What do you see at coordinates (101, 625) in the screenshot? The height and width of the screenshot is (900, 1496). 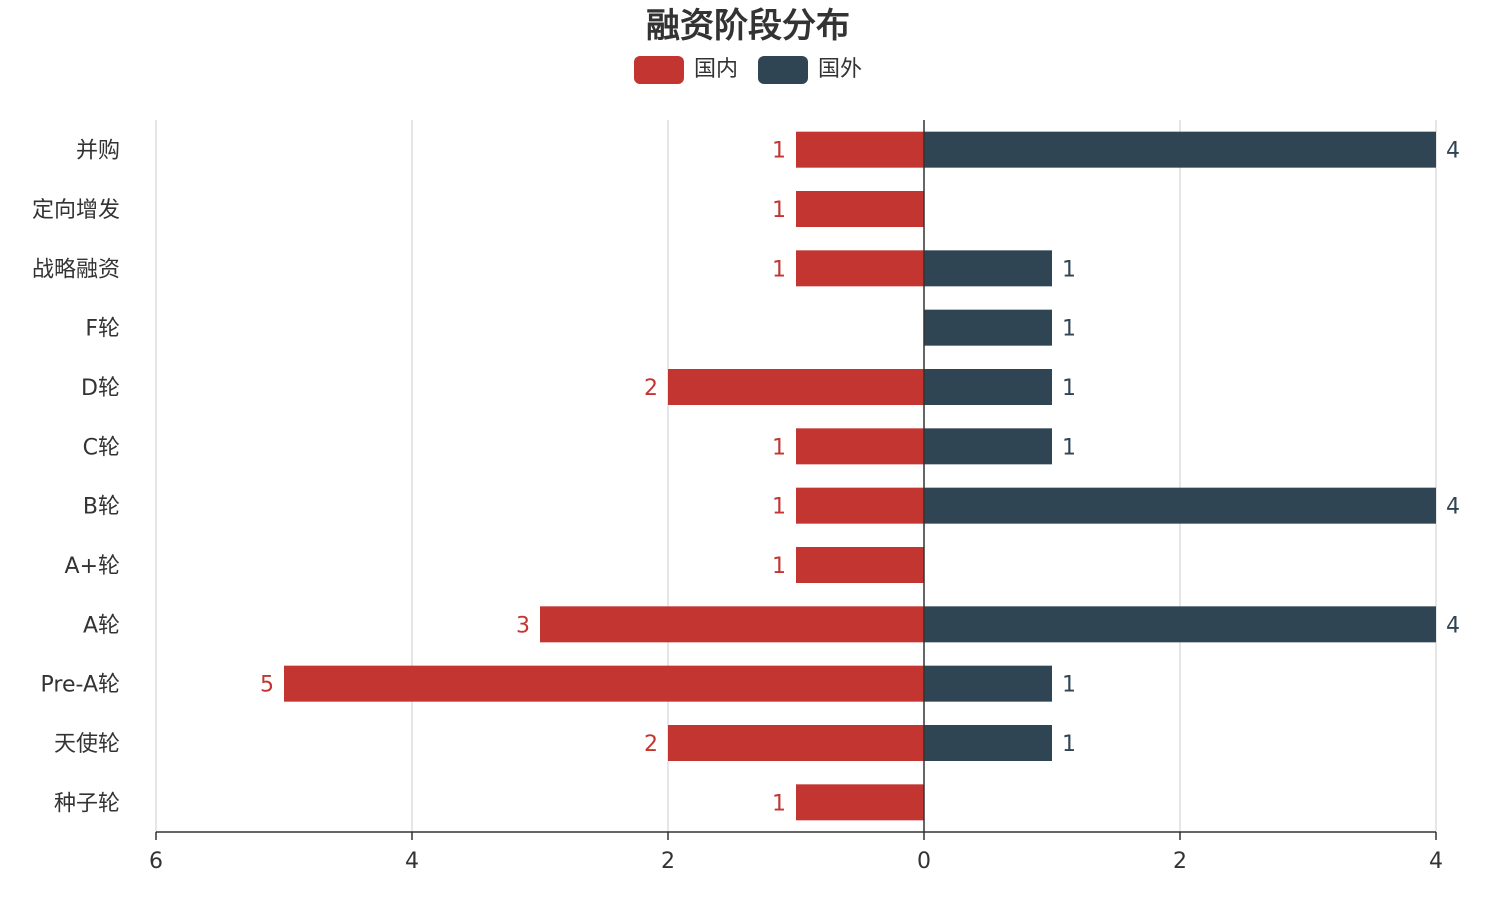 I see `y-tick-label: A轮` at bounding box center [101, 625].